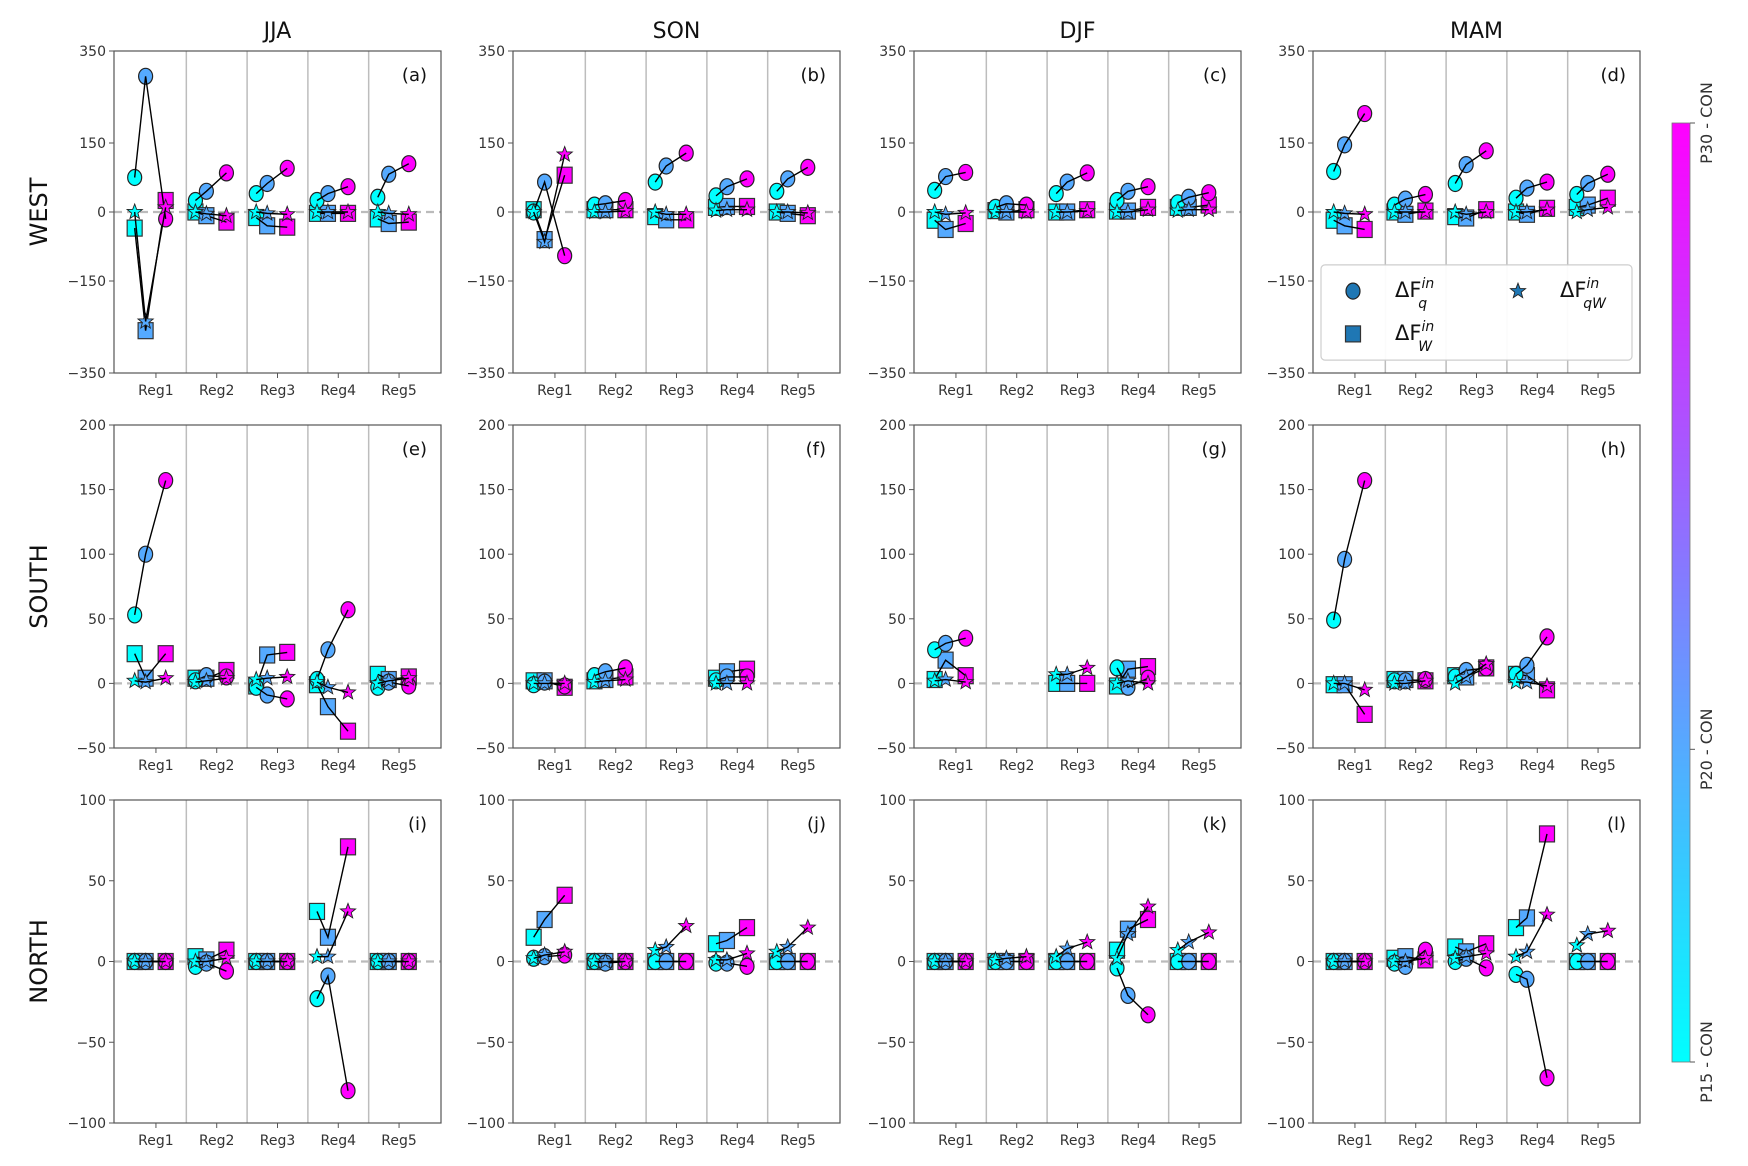 The height and width of the screenshot is (1166, 1748). Describe the element at coordinates (1214, 449) in the screenshot. I see `panel-label: (g)` at that location.